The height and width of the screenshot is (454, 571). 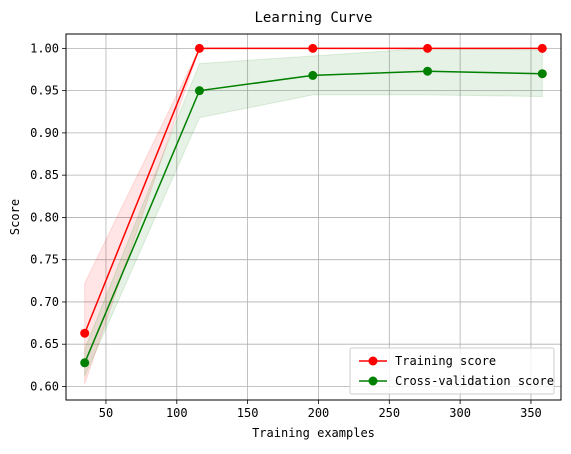 I want to click on x-tick-label: 350, so click(x=531, y=413).